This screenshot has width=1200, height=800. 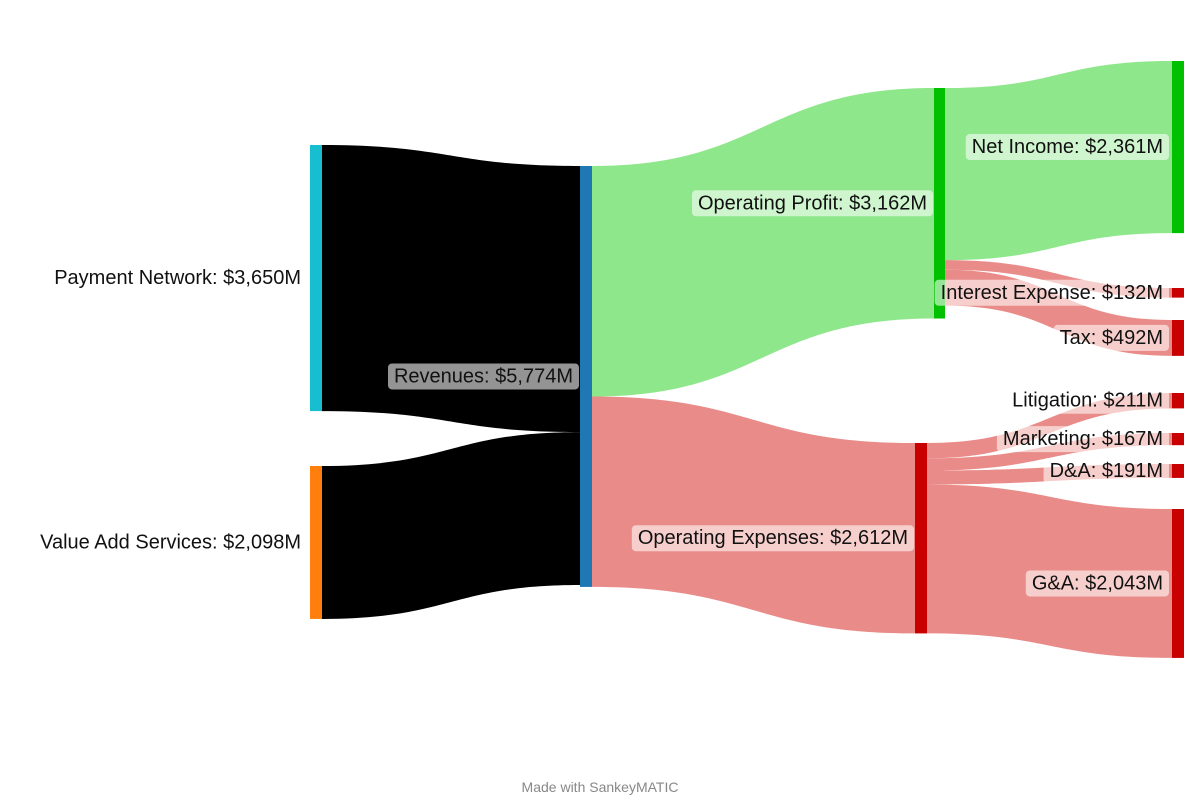 What do you see at coordinates (1178, 338) in the screenshot?
I see `node-tax` at bounding box center [1178, 338].